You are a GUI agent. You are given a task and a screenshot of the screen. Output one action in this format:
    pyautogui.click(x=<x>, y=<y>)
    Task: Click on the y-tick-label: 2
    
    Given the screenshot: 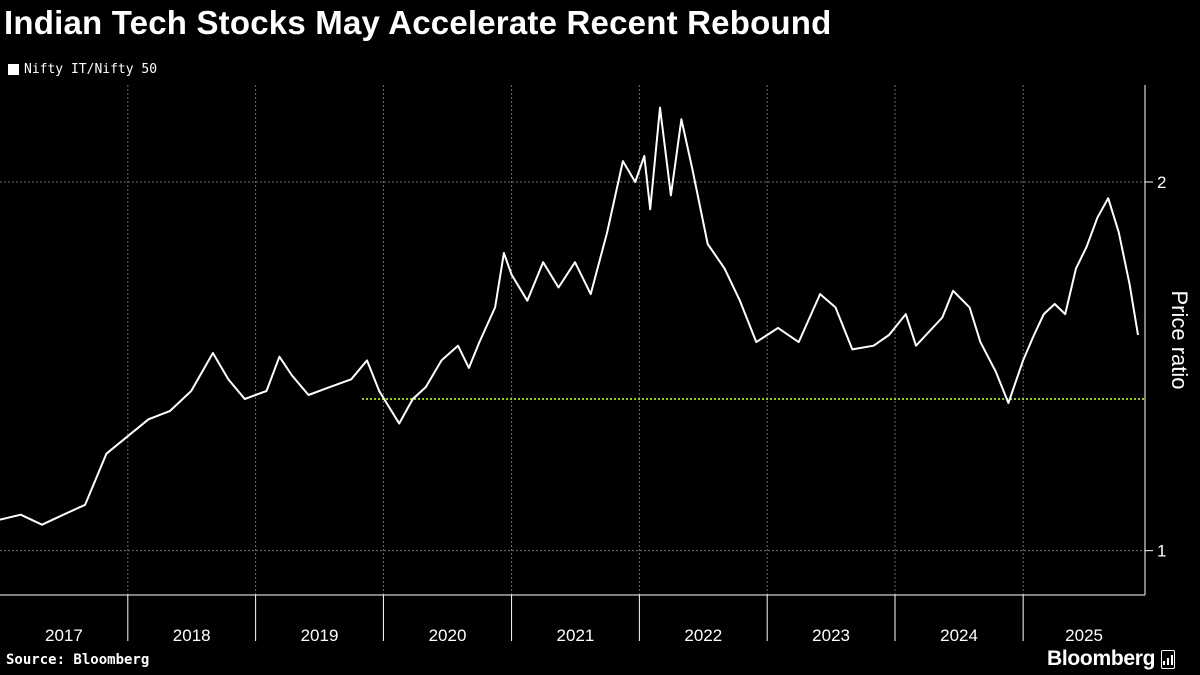 What is the action you would take?
    pyautogui.click(x=1161, y=182)
    